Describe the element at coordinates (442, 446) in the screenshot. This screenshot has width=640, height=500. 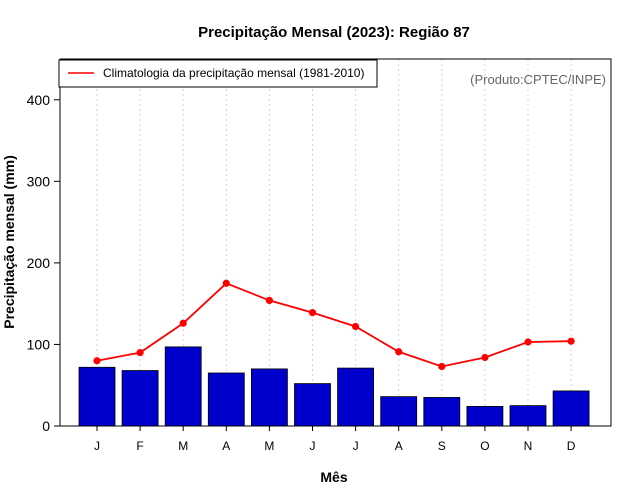
I see `x-tick-label-8: S` at that location.